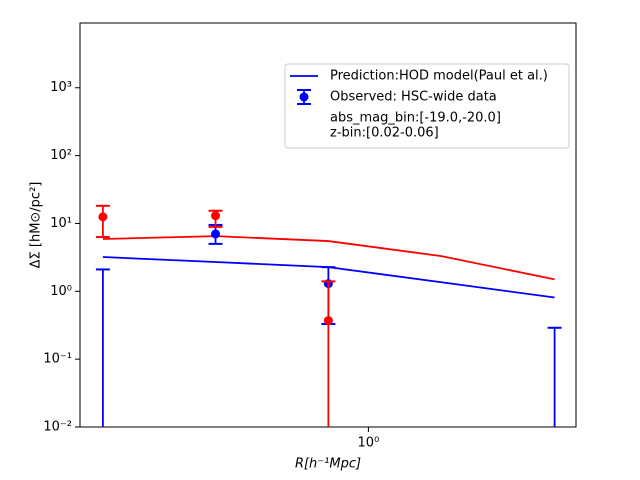 The width and height of the screenshot is (640, 480). Describe the element at coordinates (413, 97) in the screenshot. I see `legend-label: Observed: HSC-wide data` at that location.